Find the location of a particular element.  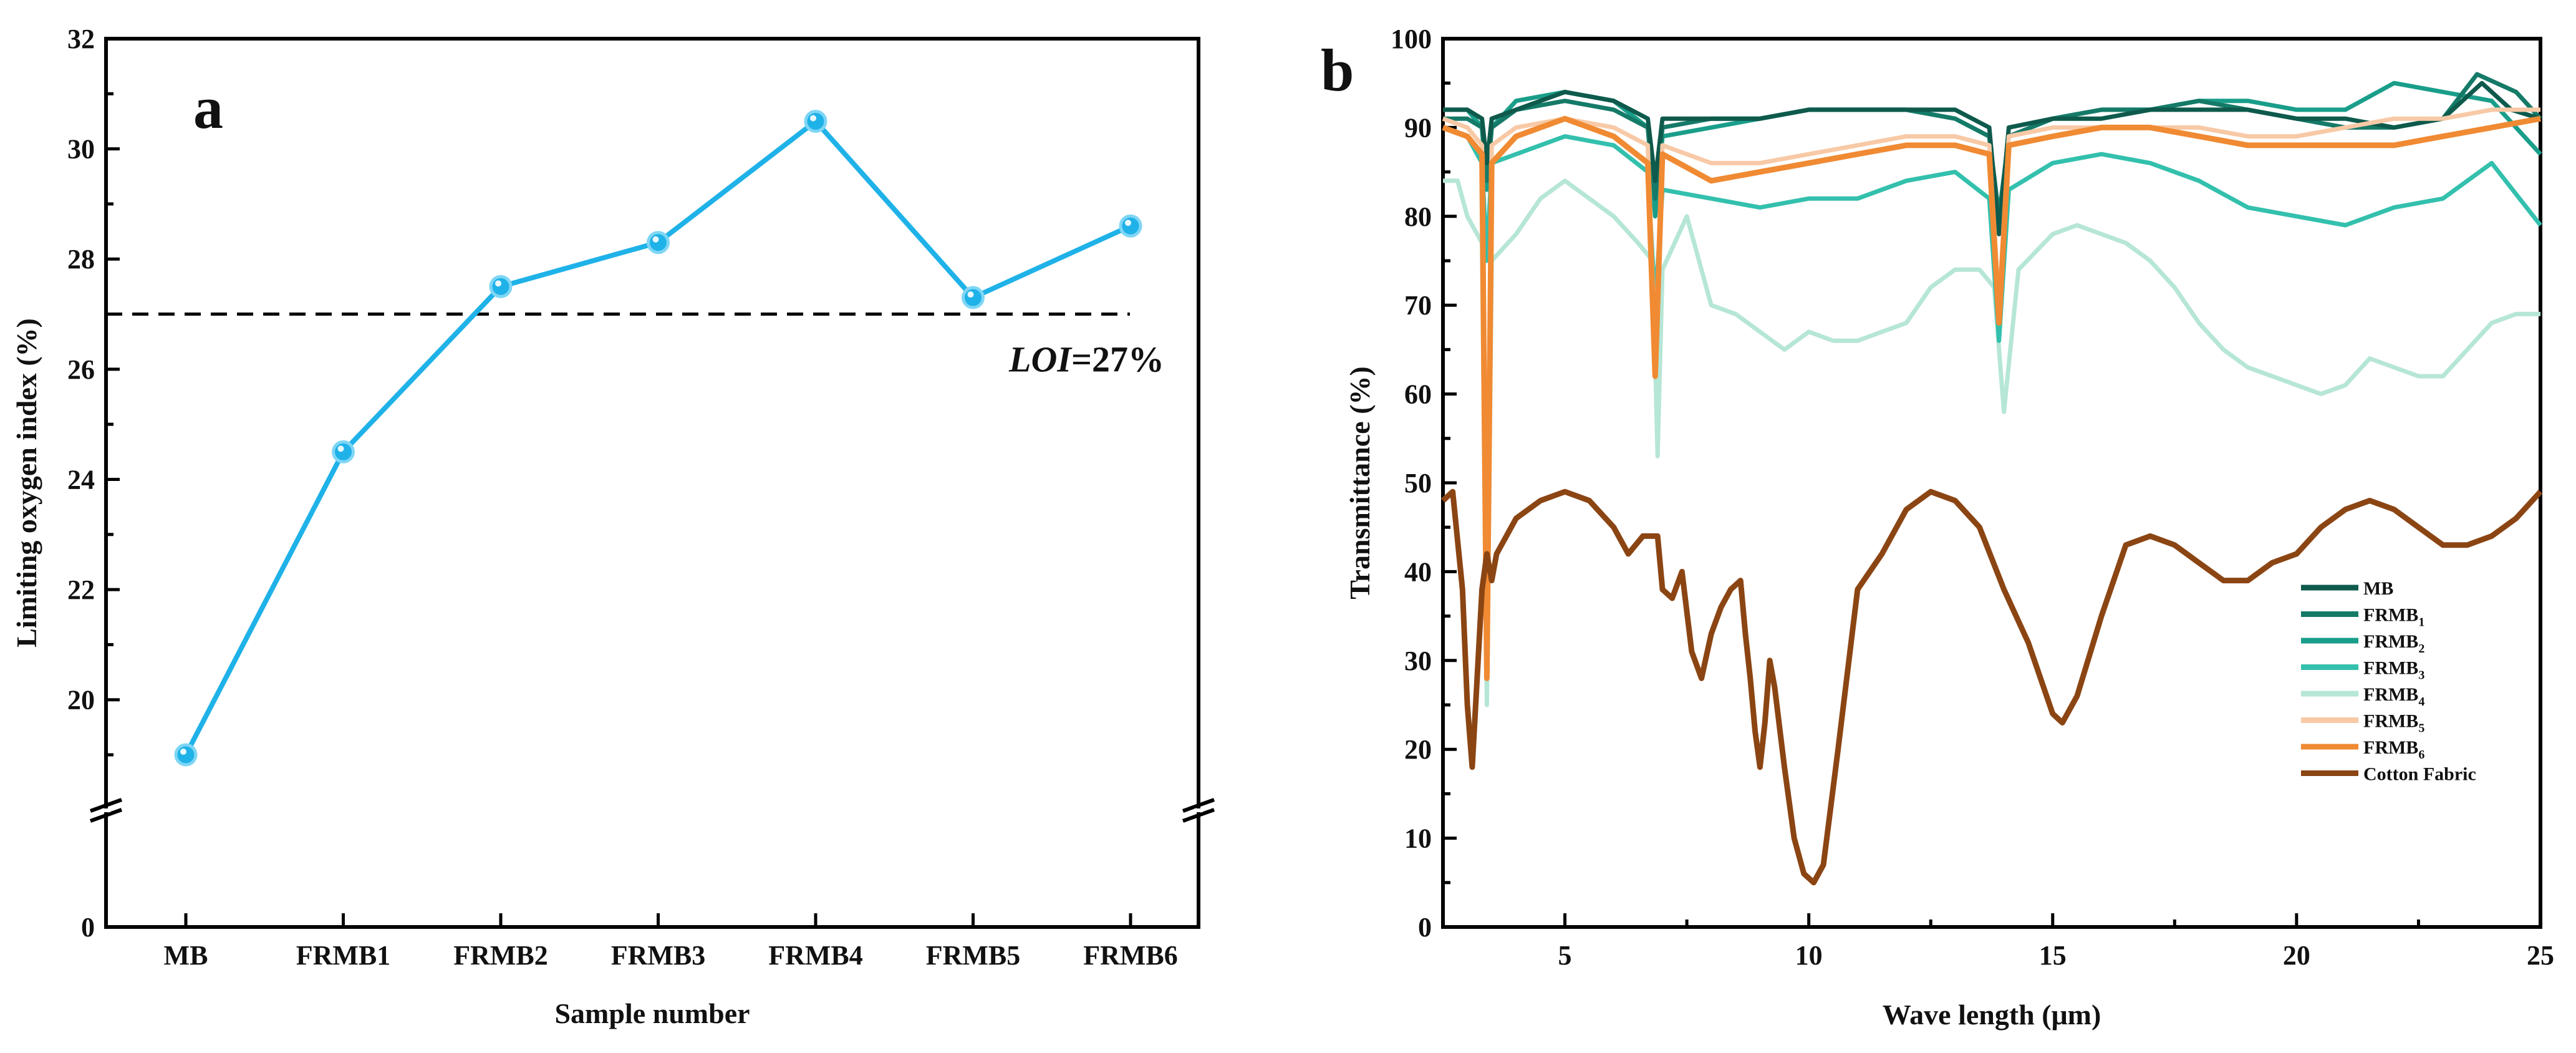

panel-a-break-gap-left is located at coordinates (106, 810).